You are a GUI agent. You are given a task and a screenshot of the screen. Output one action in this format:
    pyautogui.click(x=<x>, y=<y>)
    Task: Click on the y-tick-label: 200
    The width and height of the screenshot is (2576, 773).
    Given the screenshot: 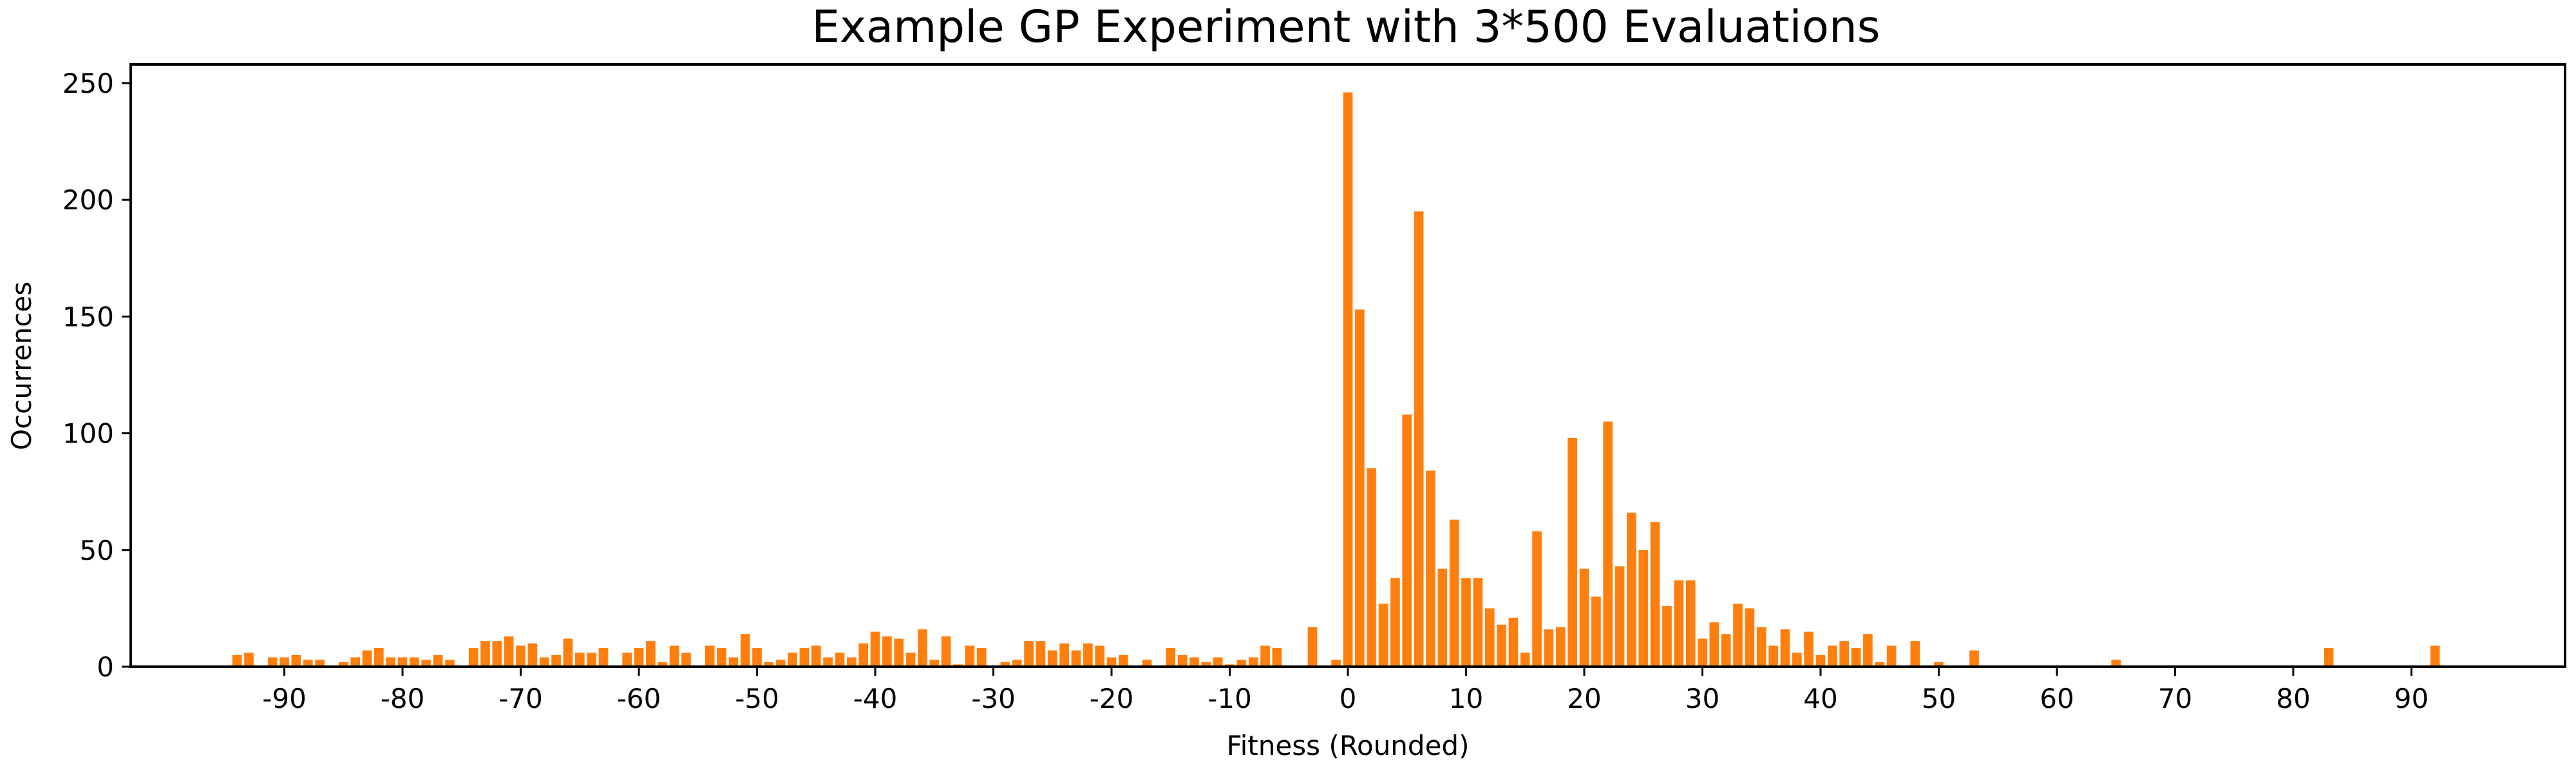 What is the action you would take?
    pyautogui.click(x=88, y=200)
    